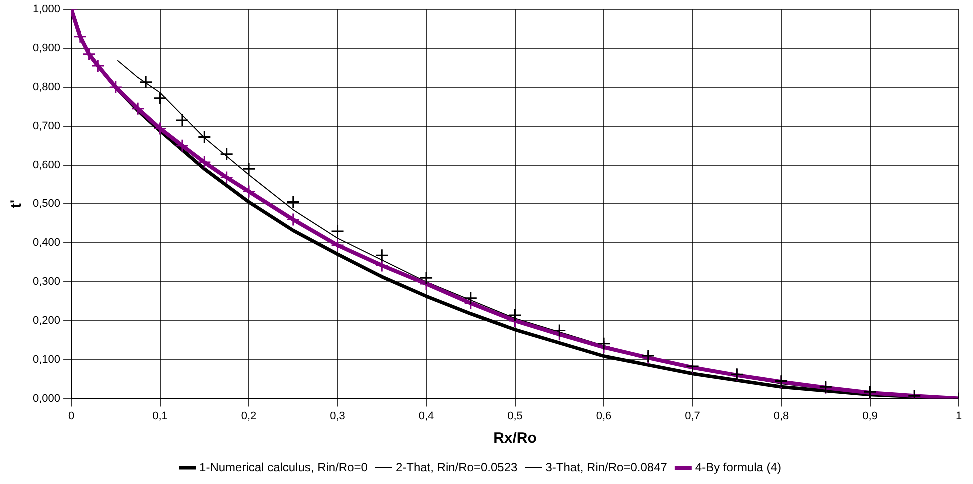 This screenshot has height=484, width=973. Describe the element at coordinates (782, 416) in the screenshot. I see `x-tick-label: 0,8` at that location.